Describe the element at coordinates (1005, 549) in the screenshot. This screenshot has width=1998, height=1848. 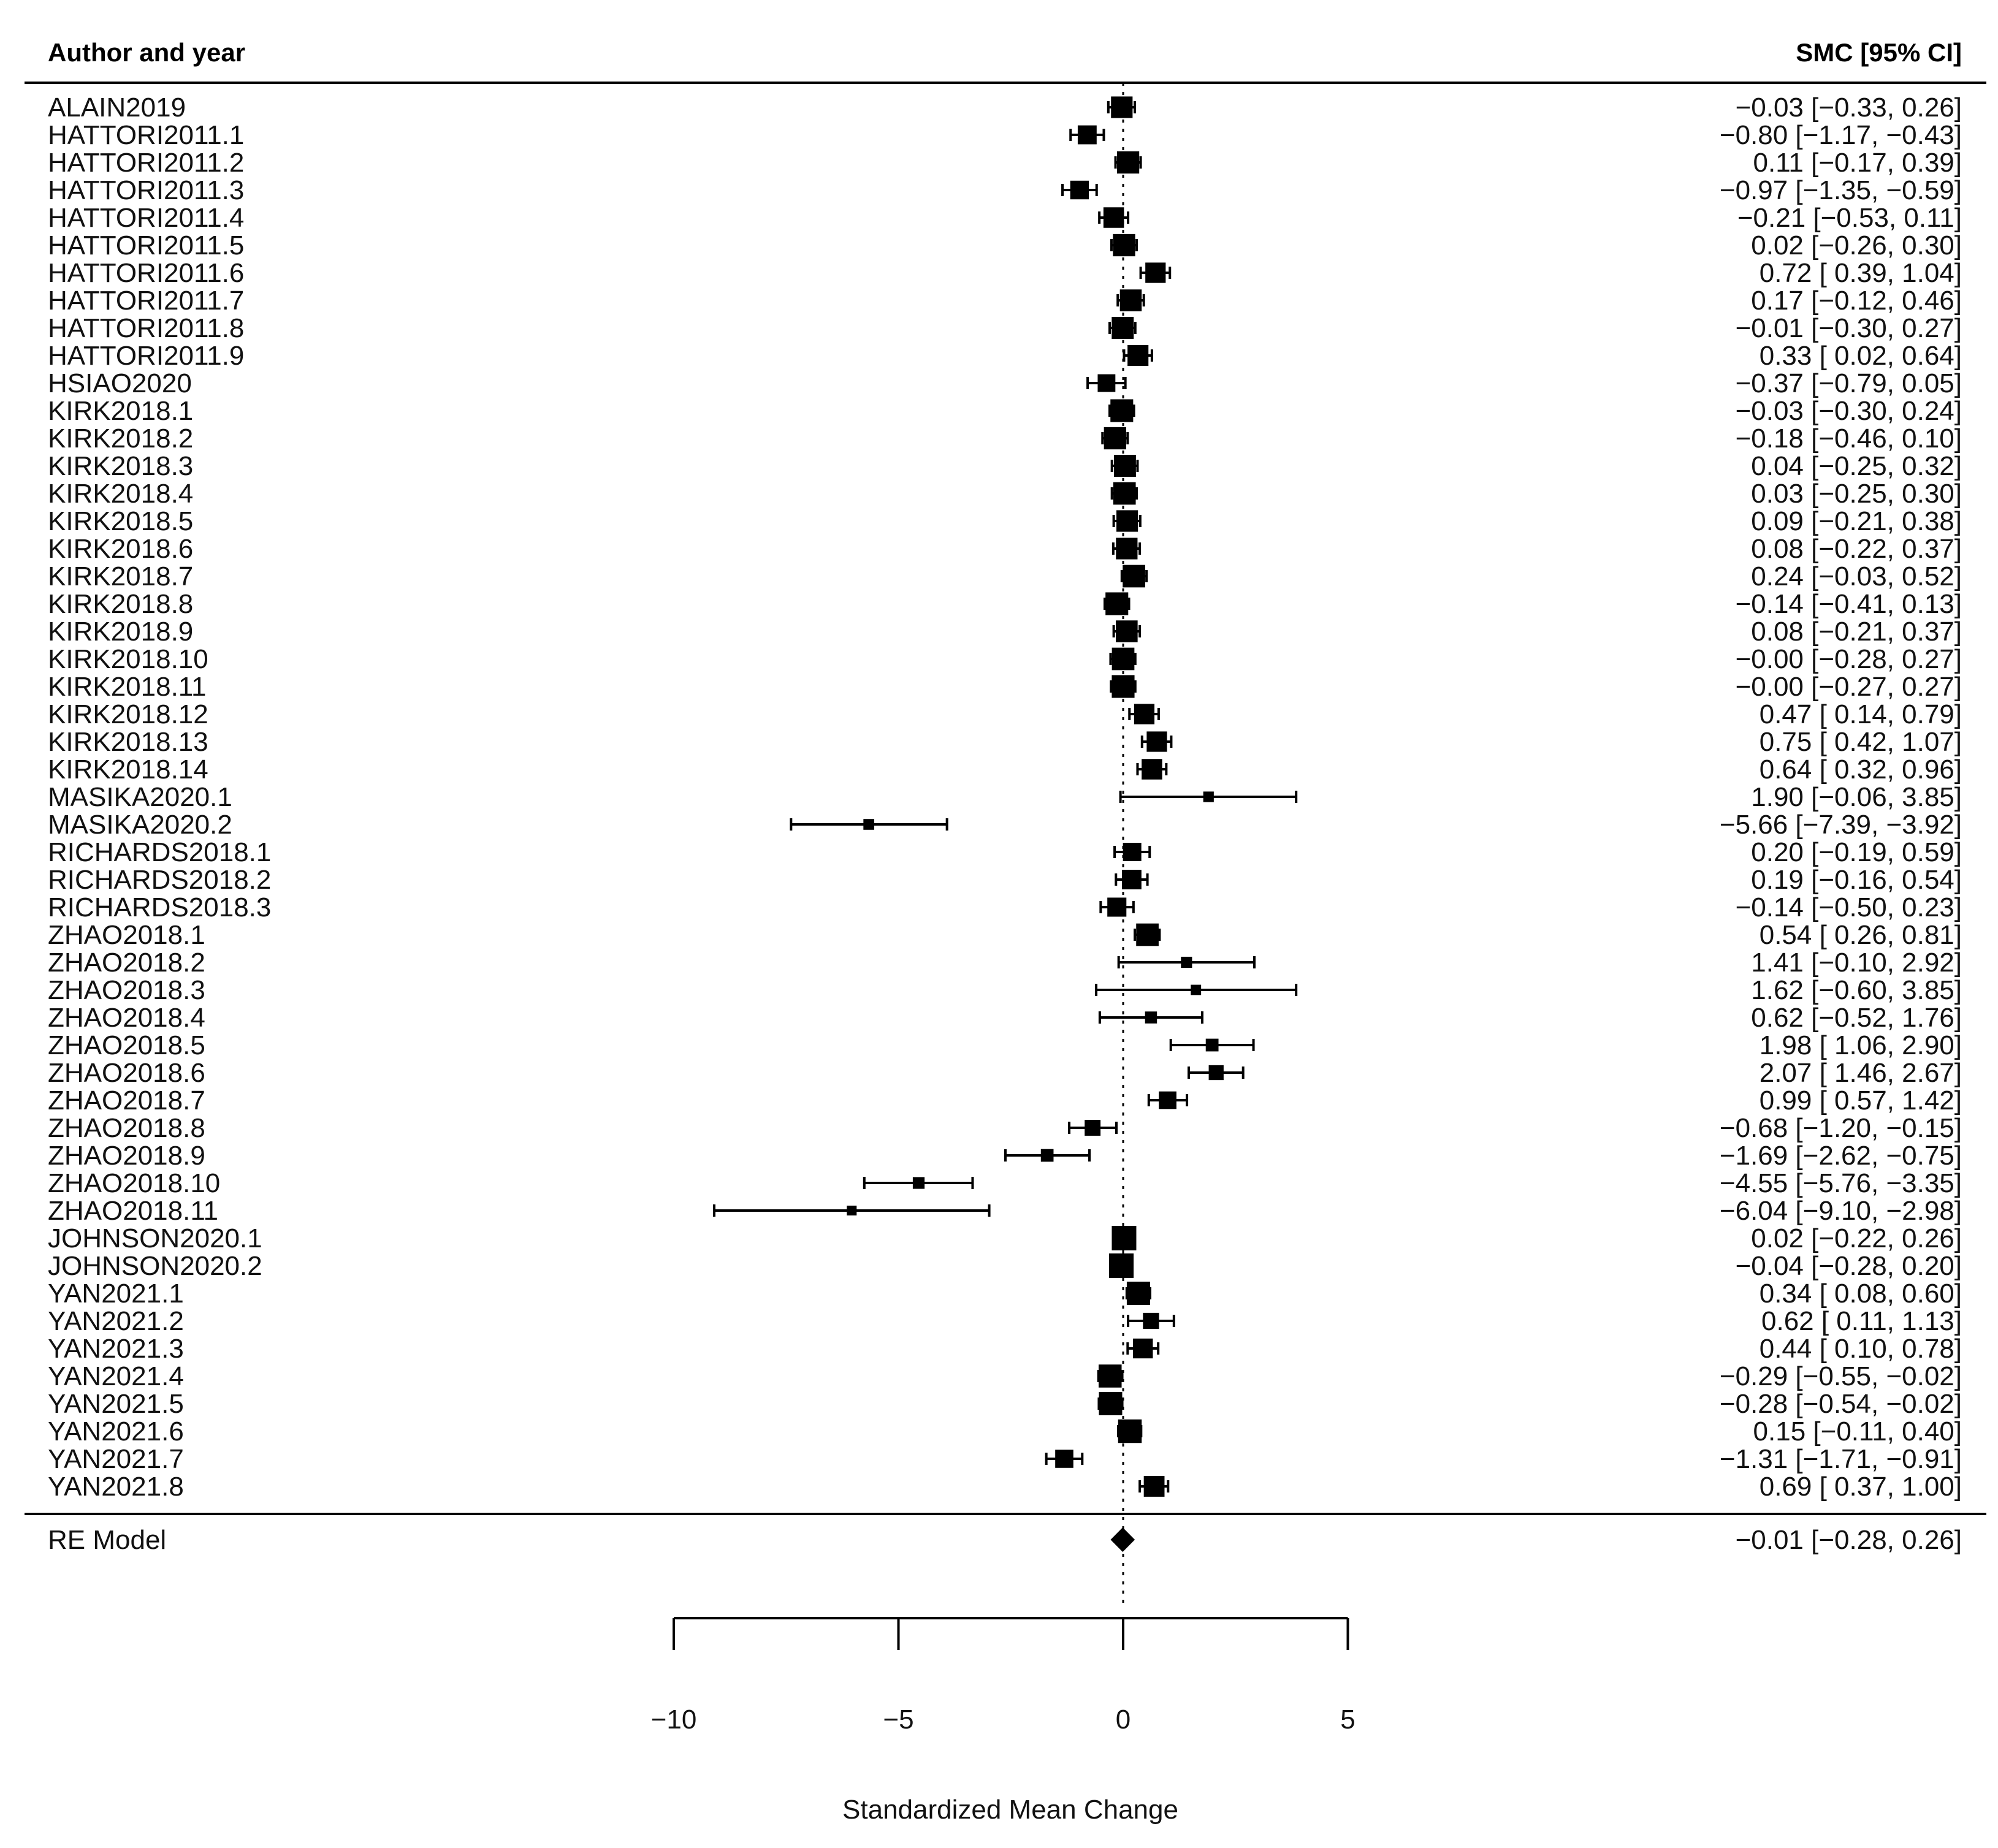
I see `study-row: KIRK2018.6 0.08 [−0.22, 0.37]` at that location.